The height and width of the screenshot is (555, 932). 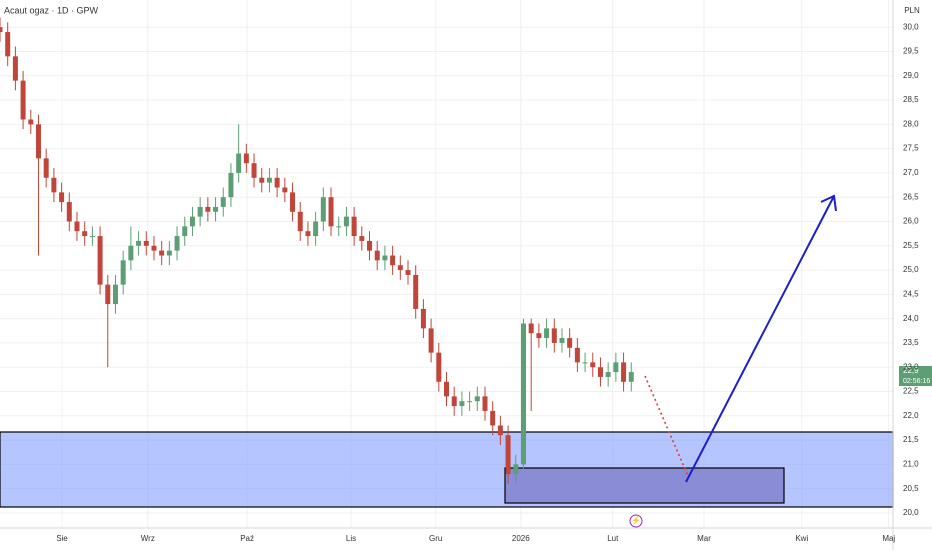 I want to click on x-tick-label: Lis, so click(x=351, y=538).